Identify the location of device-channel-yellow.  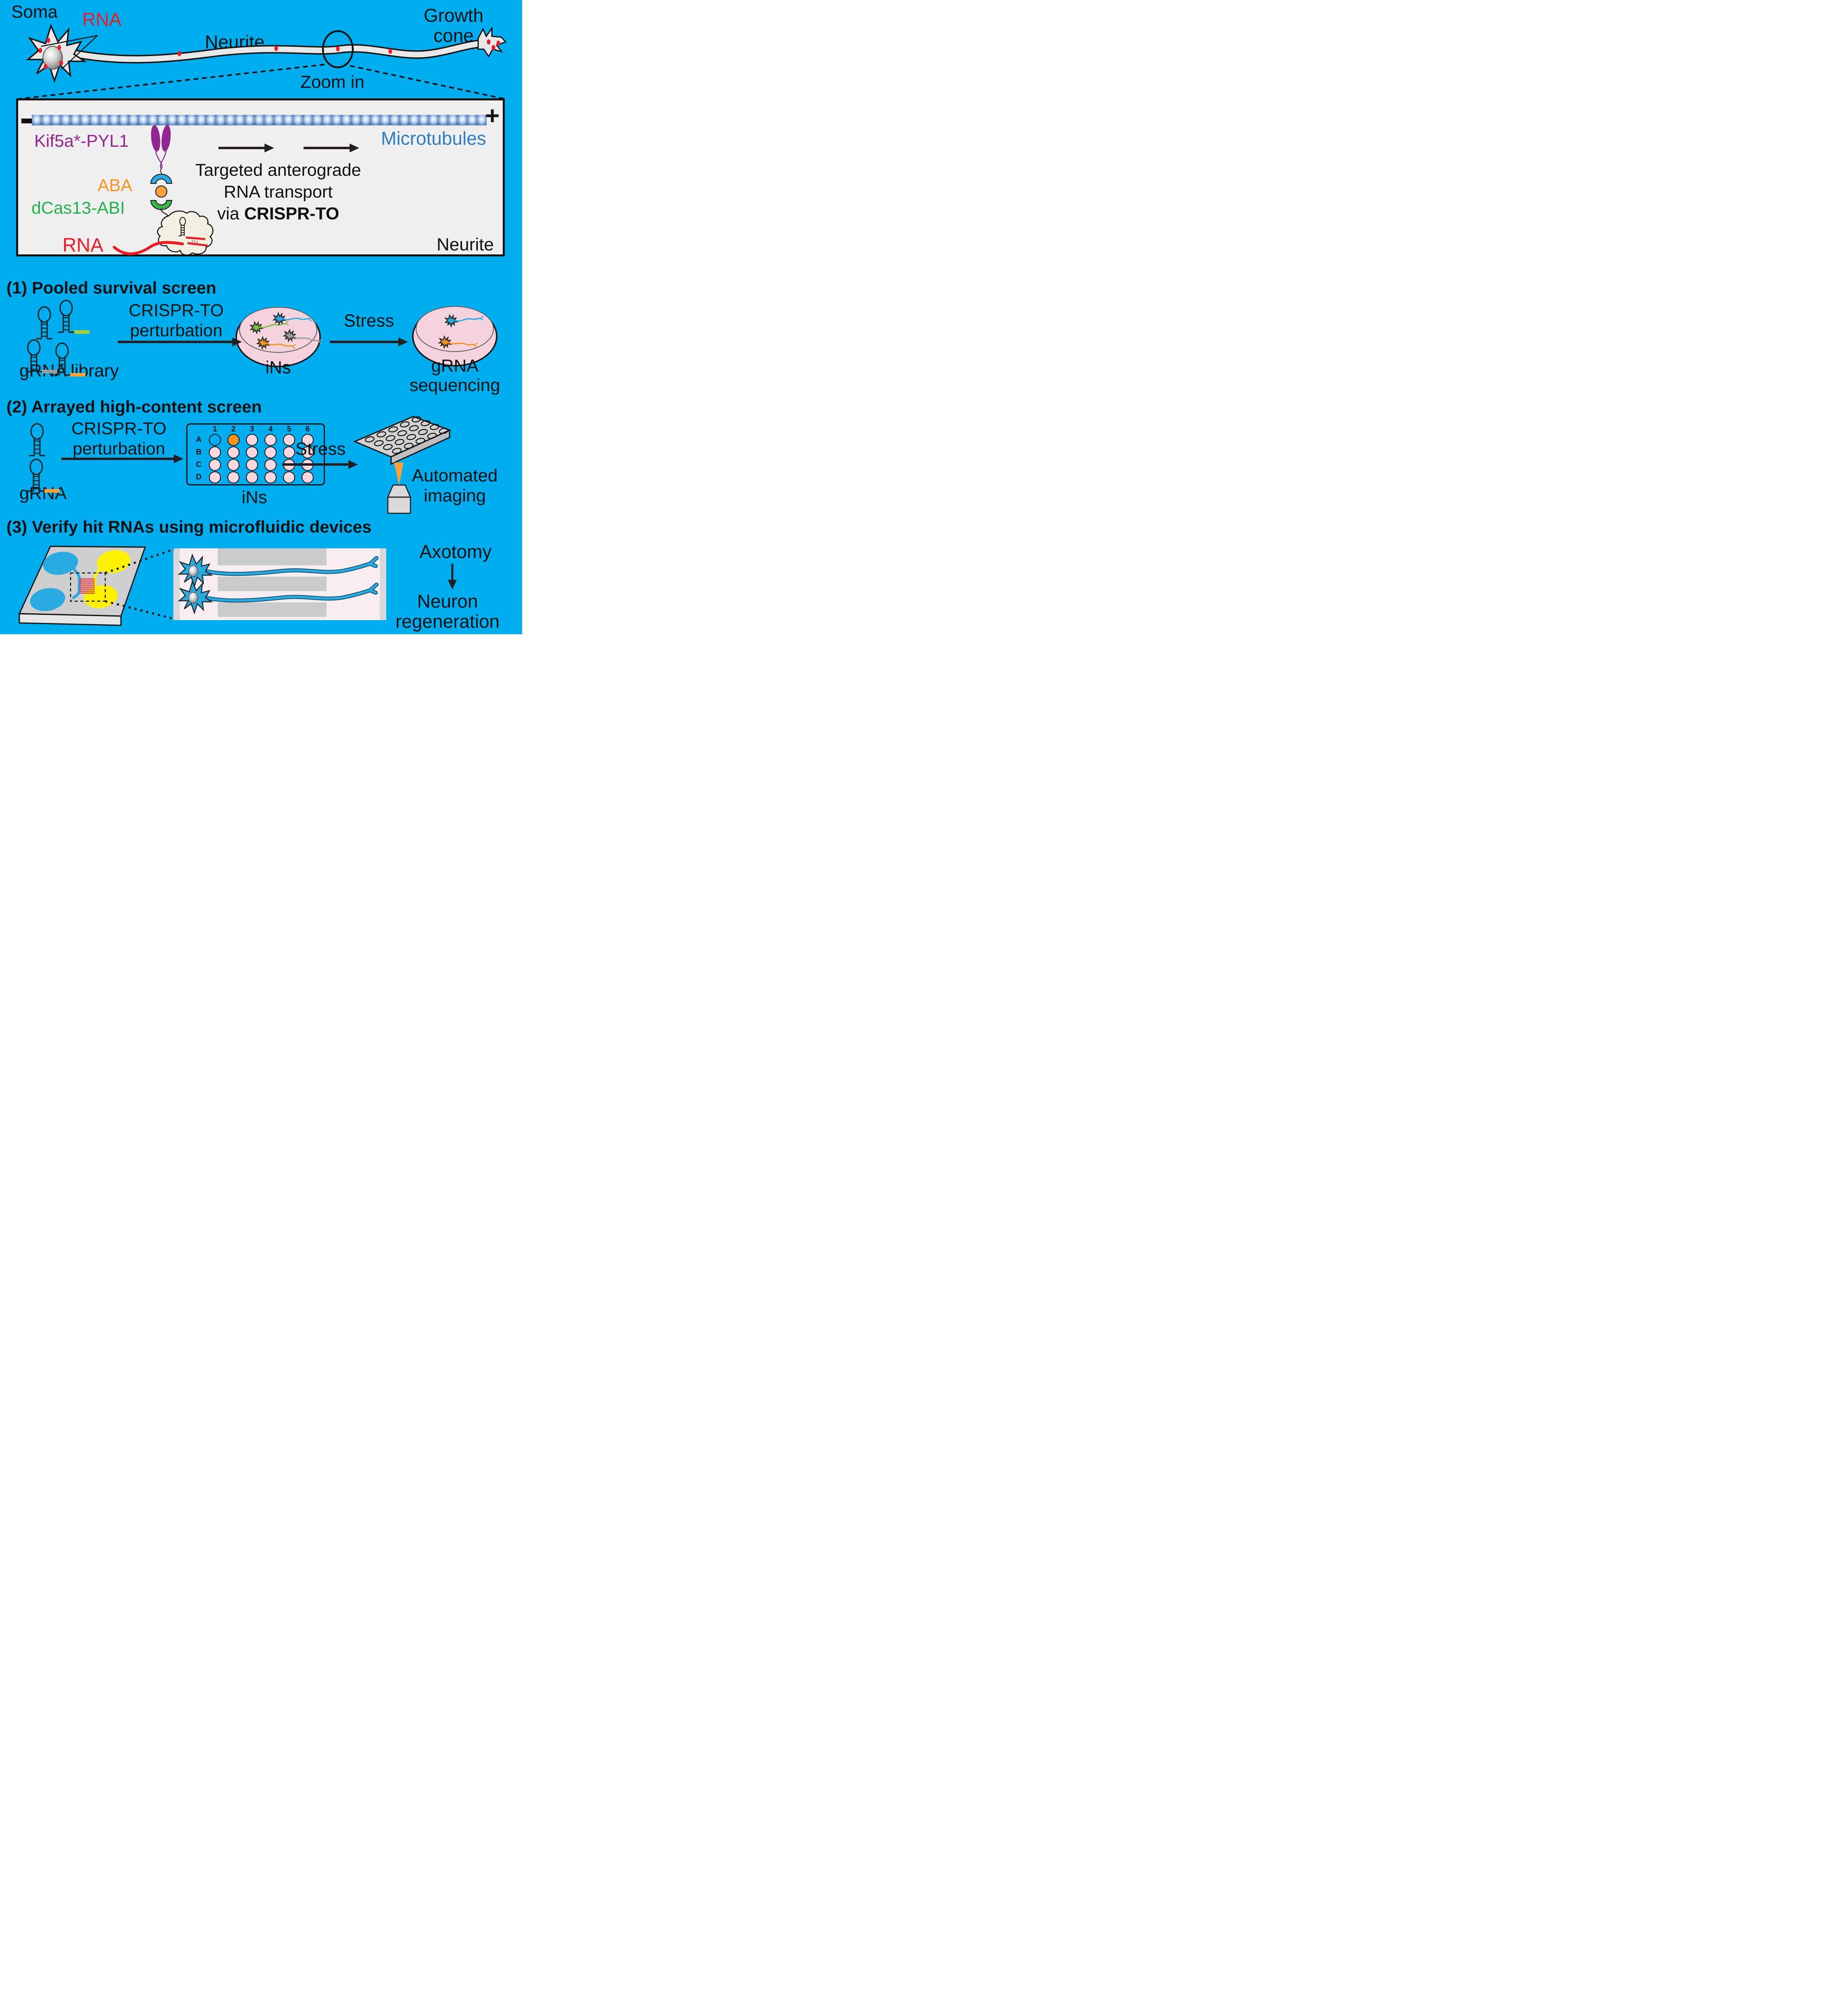
(98, 582).